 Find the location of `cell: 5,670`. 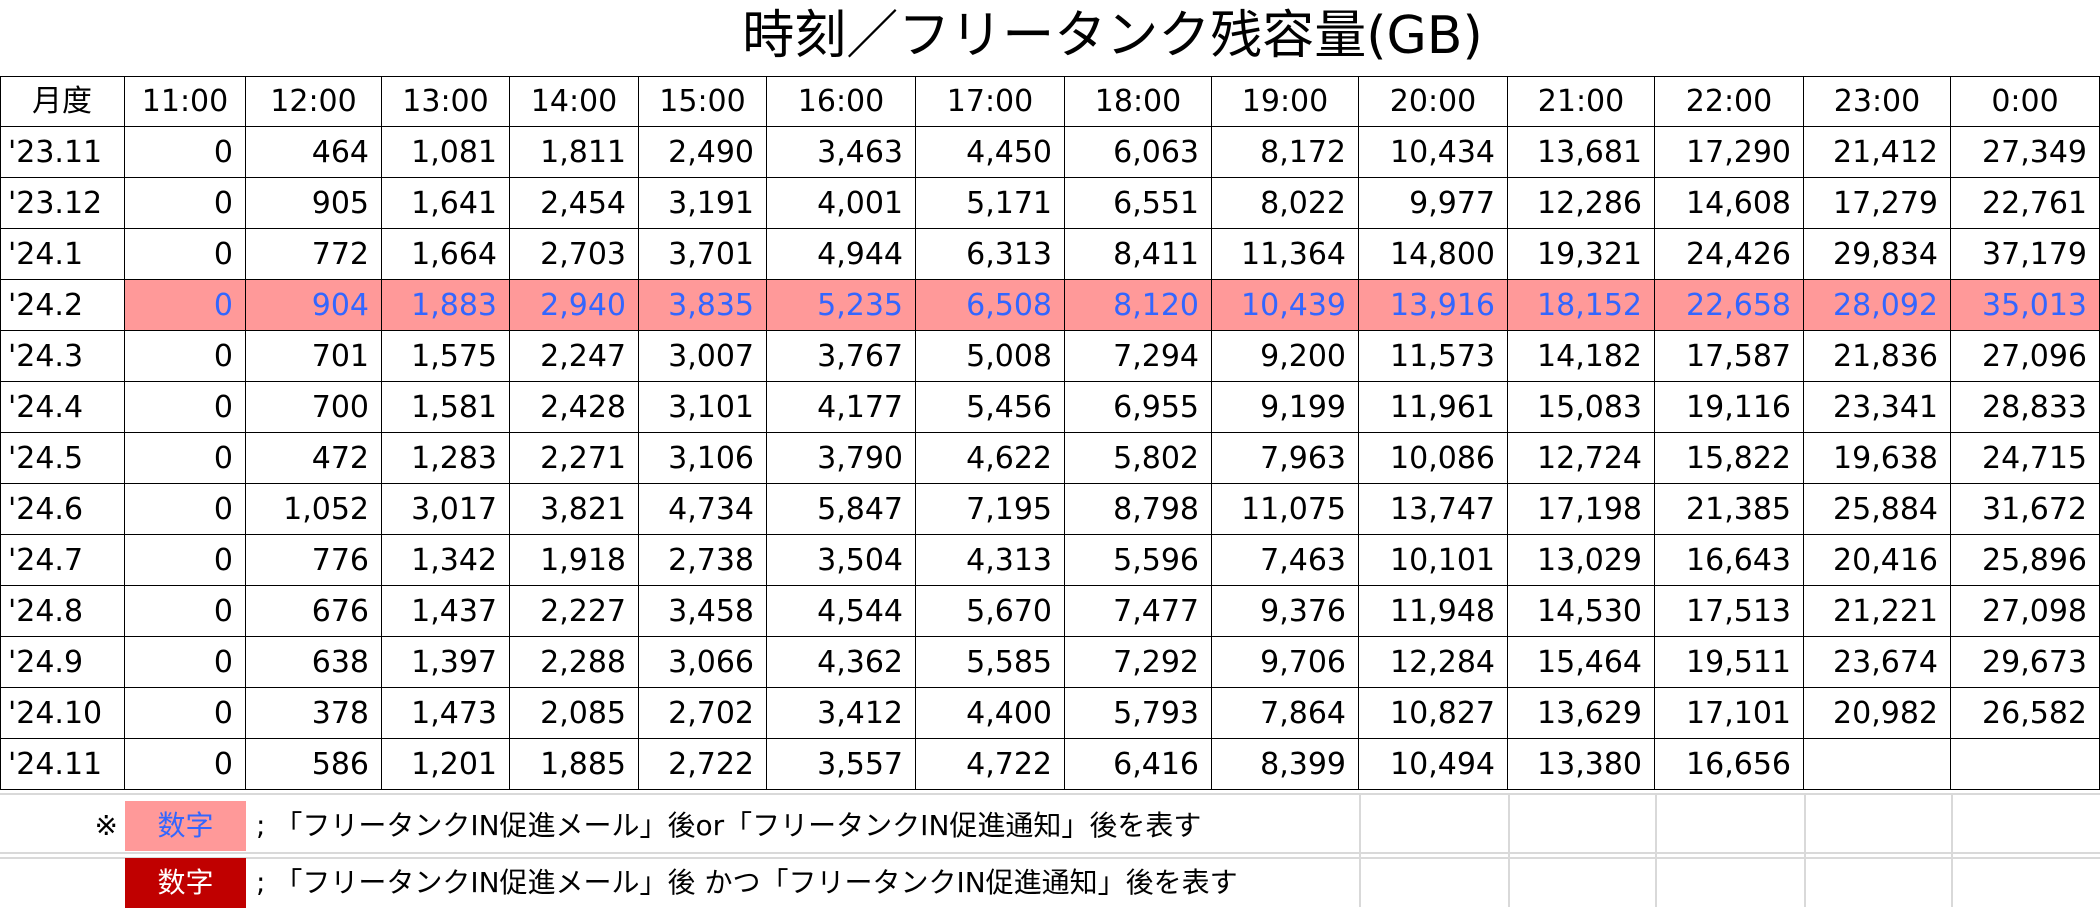

cell: 5,670 is located at coordinates (990, 611).